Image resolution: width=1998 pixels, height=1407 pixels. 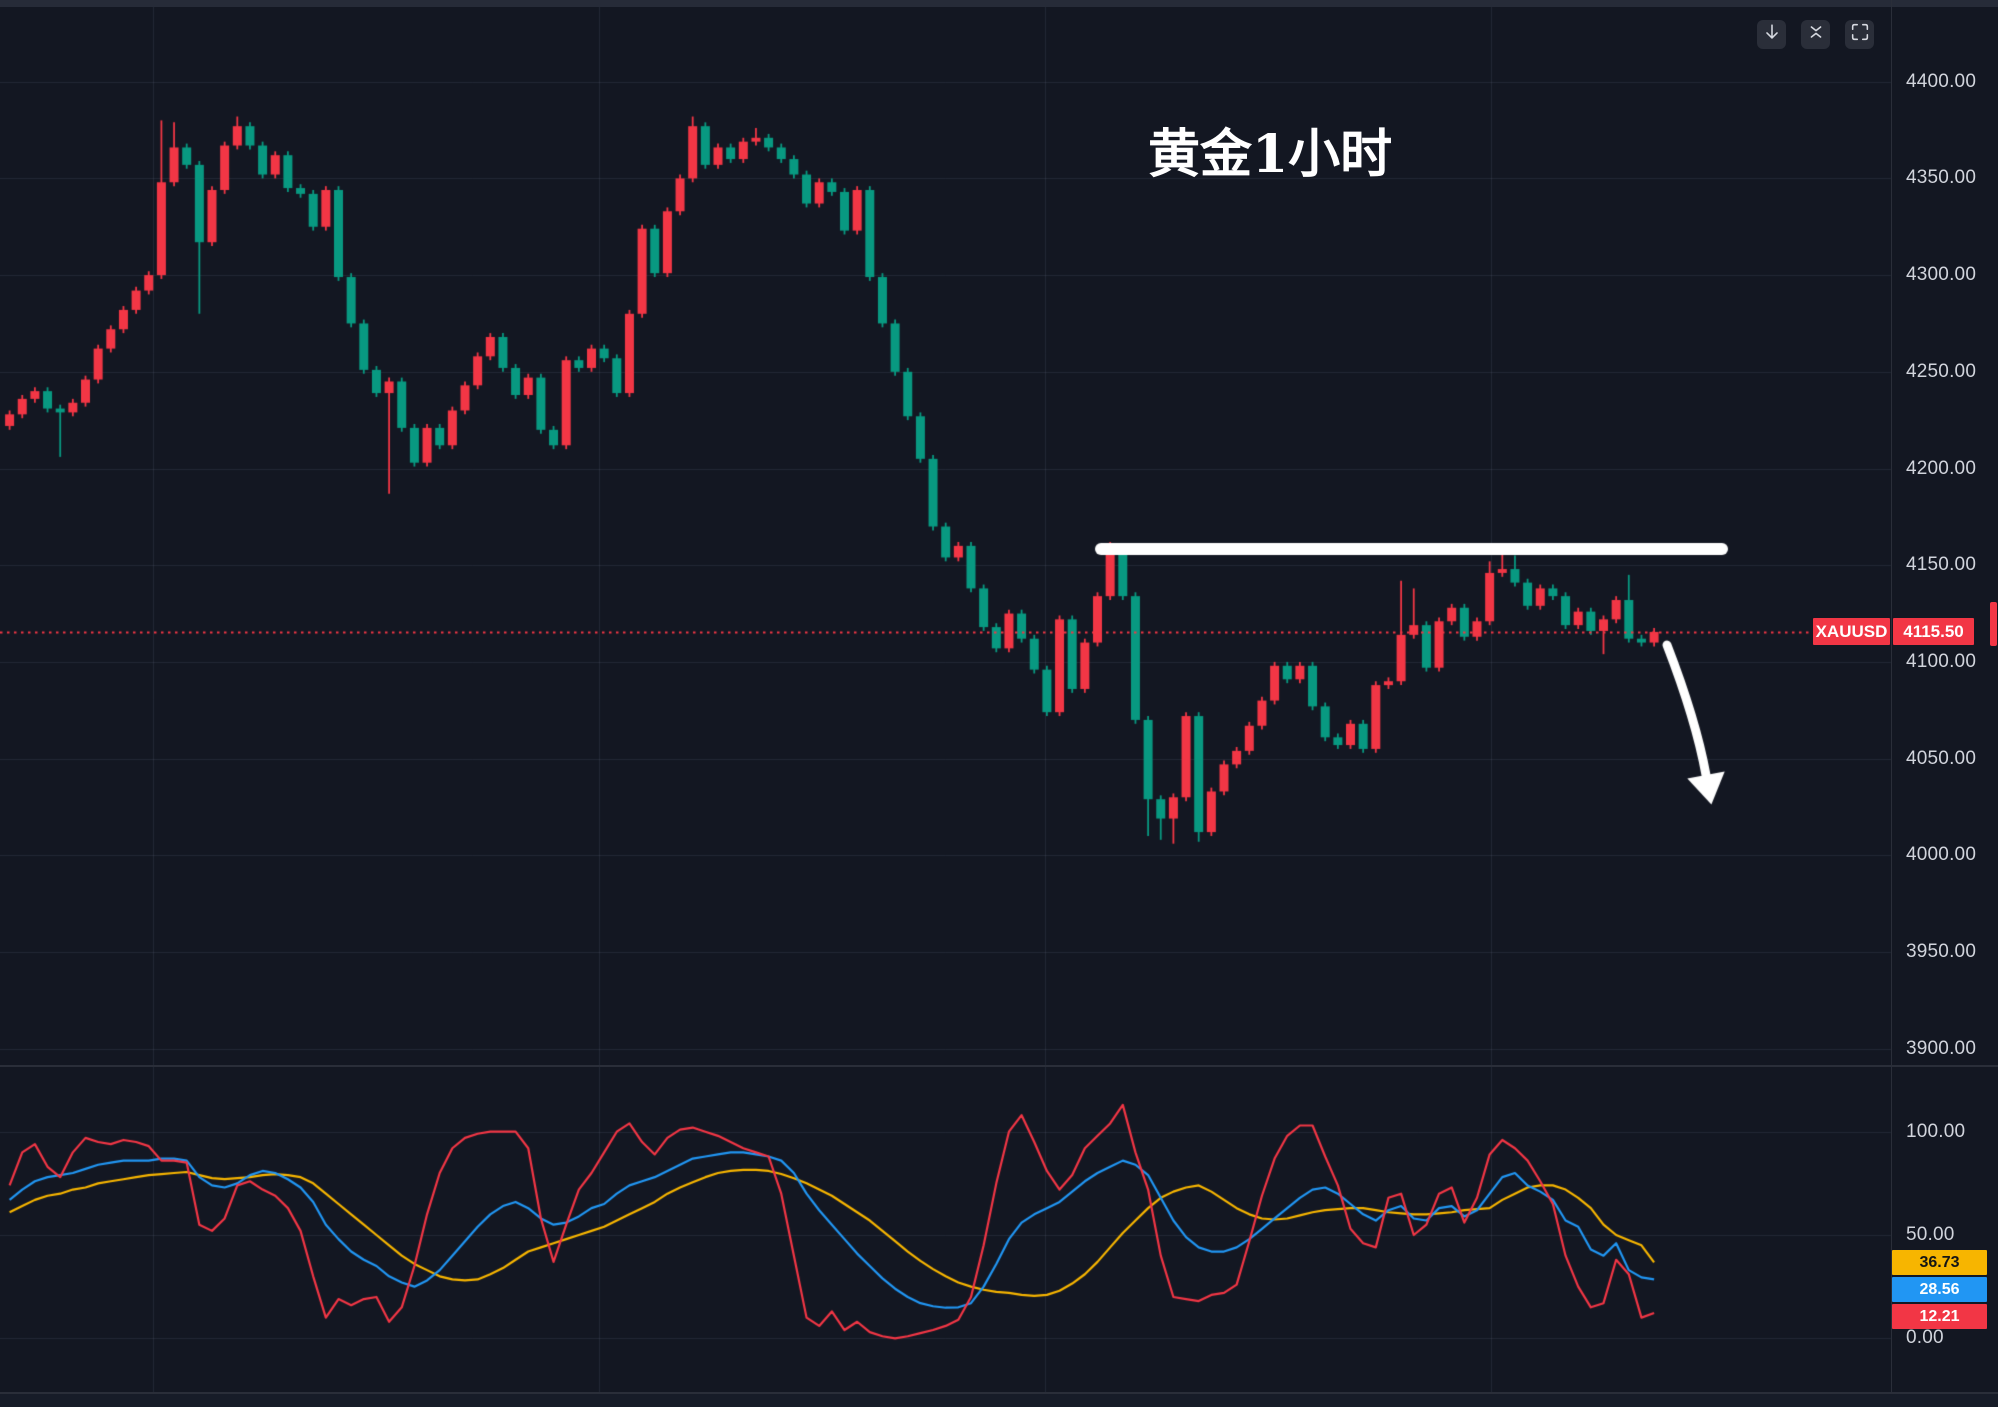 What do you see at coordinates (999, 3) in the screenshot?
I see `top-strip` at bounding box center [999, 3].